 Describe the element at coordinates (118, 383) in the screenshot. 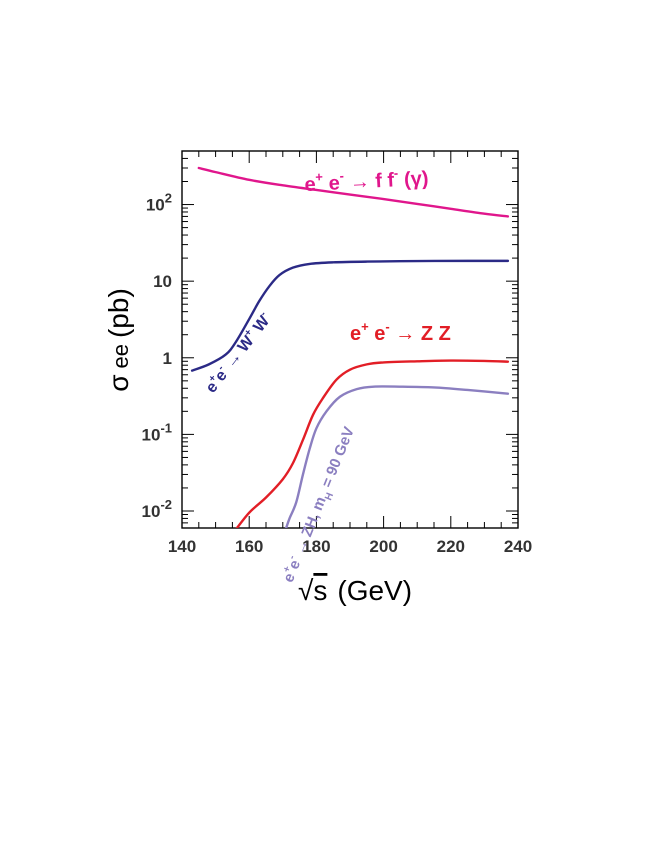

I see `y-axis-title-sym: σ` at that location.